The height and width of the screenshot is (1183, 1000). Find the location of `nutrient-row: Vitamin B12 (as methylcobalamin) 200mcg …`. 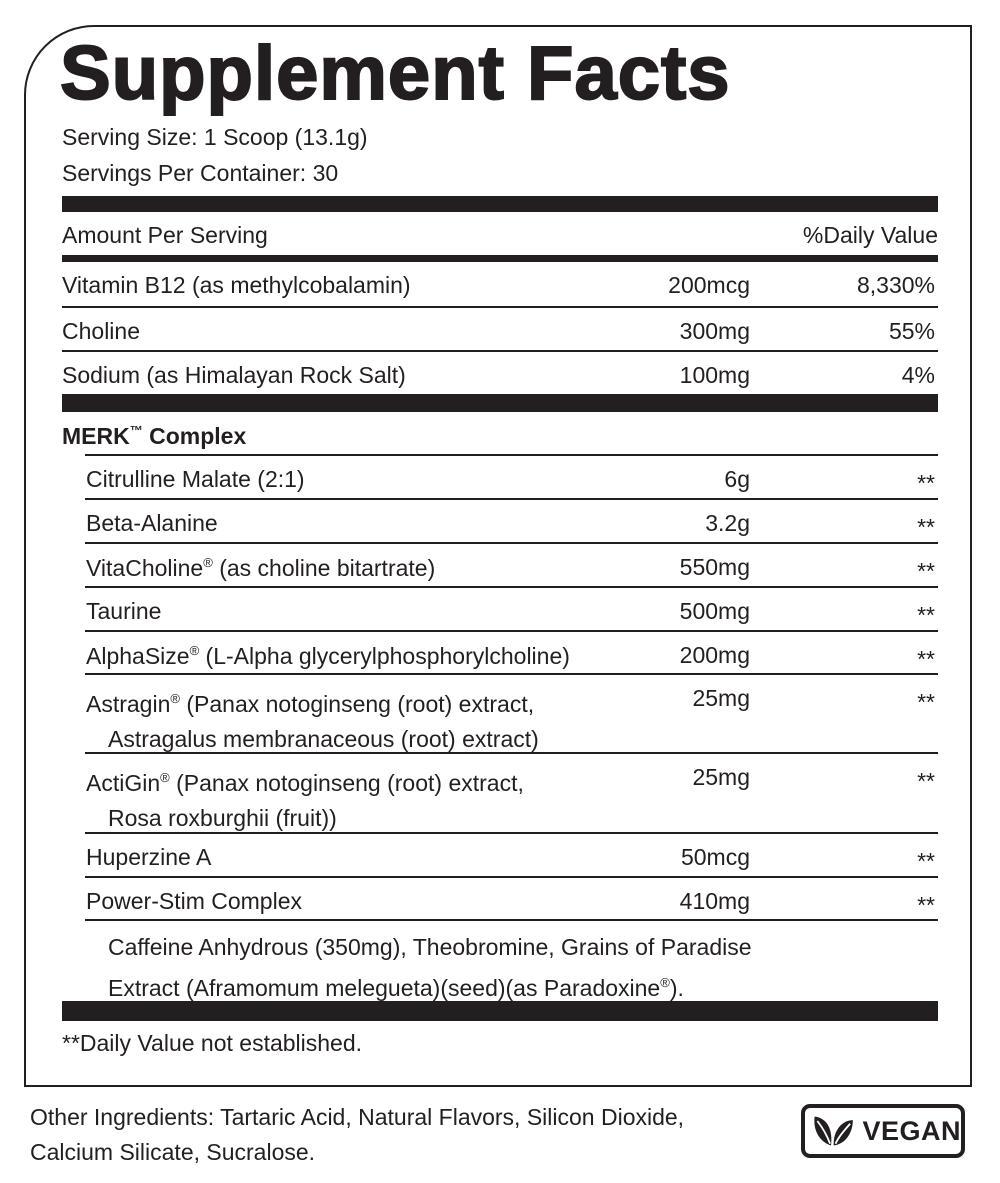

nutrient-row: Vitamin B12 (as methylcobalamin) 200mcg … is located at coordinates (500, 284).